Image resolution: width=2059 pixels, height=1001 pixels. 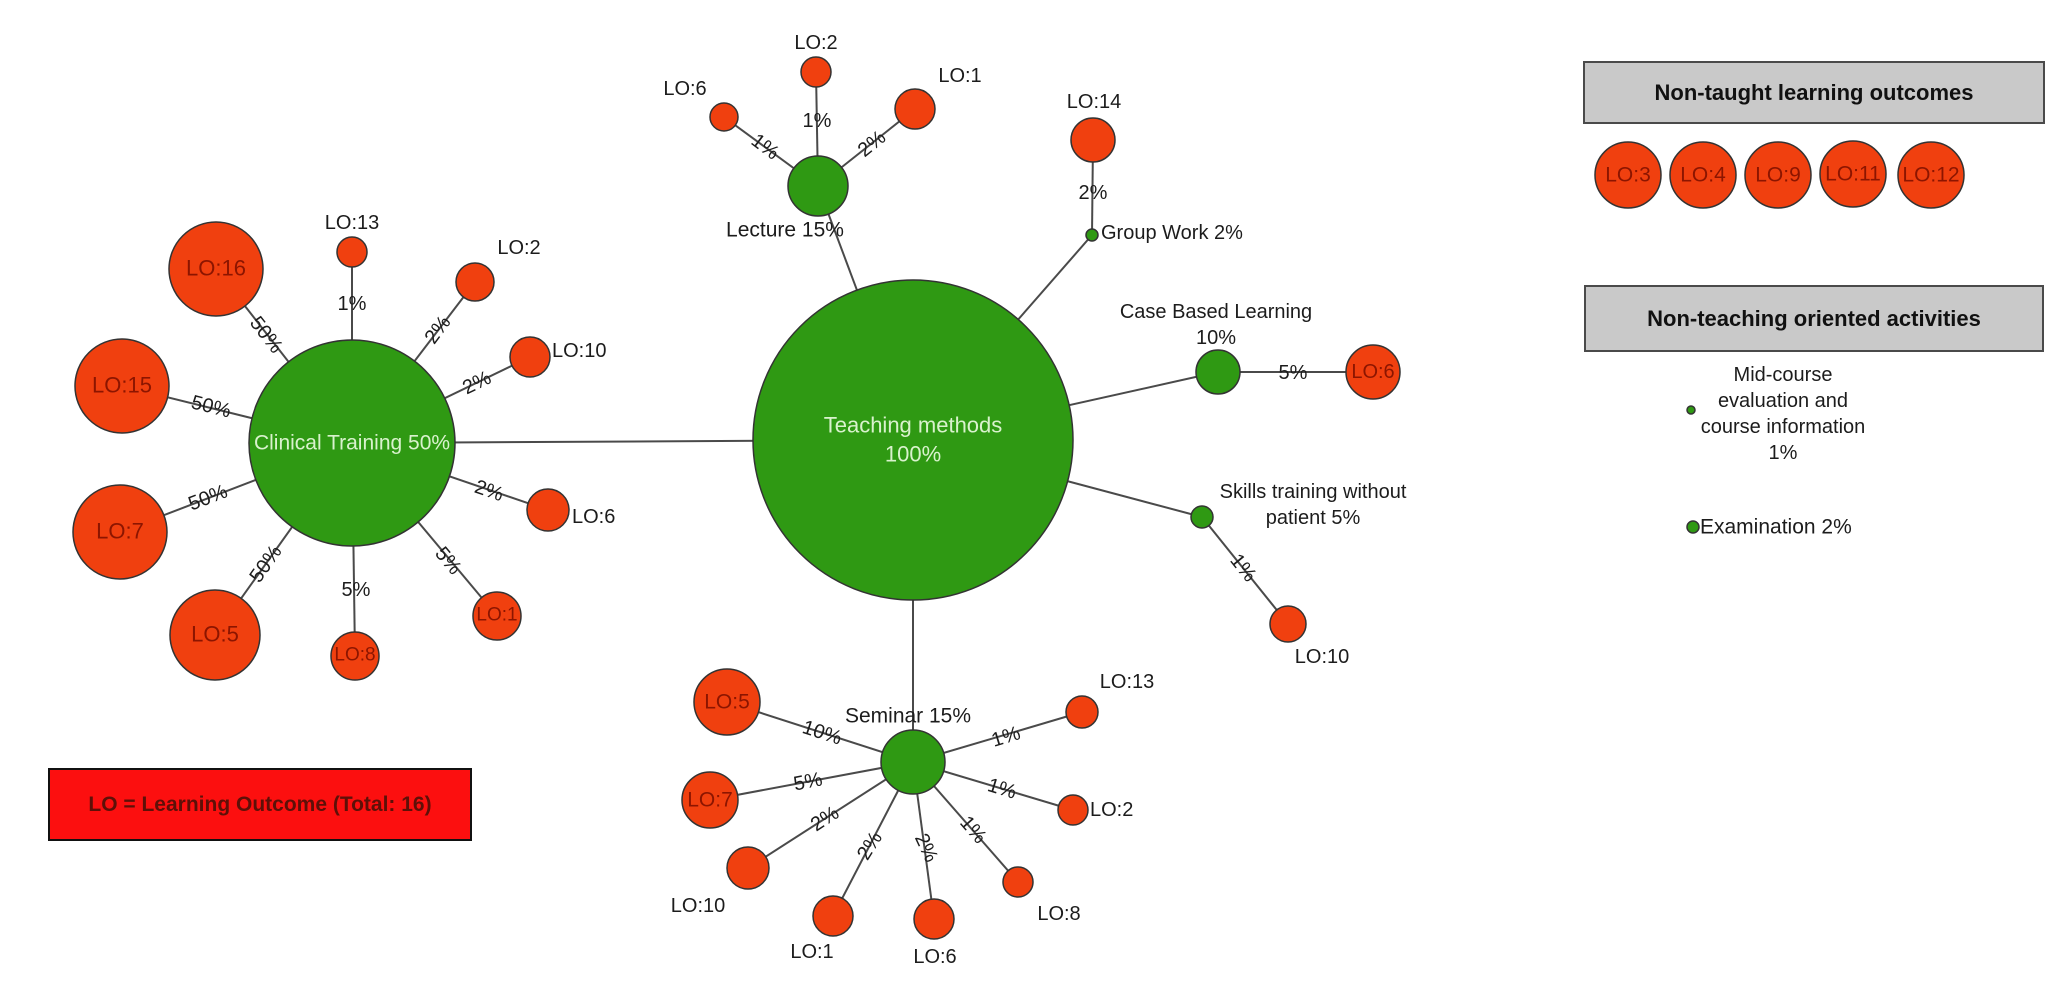 I want to click on non-taught-header: Non-taught learning outcomes, so click(x=1814, y=92).